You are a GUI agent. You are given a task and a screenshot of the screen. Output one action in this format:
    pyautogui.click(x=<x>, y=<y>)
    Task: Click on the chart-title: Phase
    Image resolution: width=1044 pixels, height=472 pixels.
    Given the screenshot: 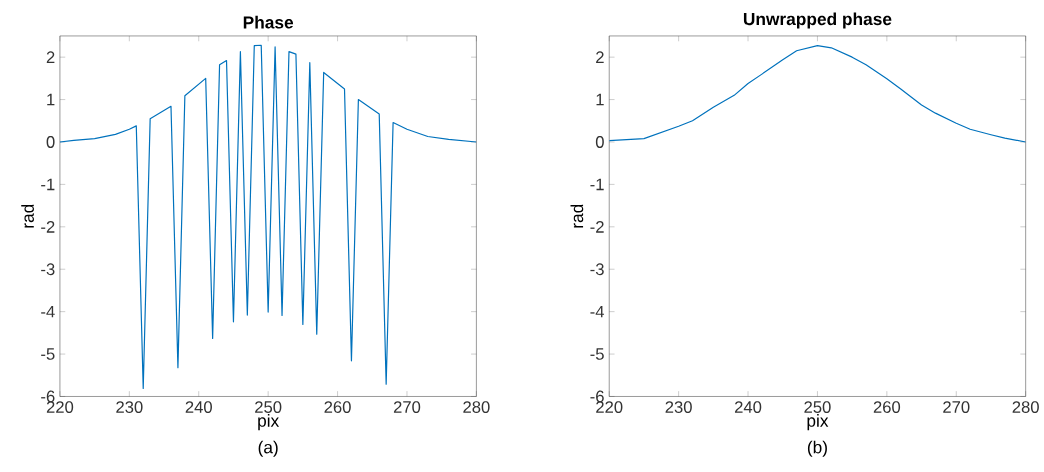 What is the action you would take?
    pyautogui.click(x=268, y=22)
    